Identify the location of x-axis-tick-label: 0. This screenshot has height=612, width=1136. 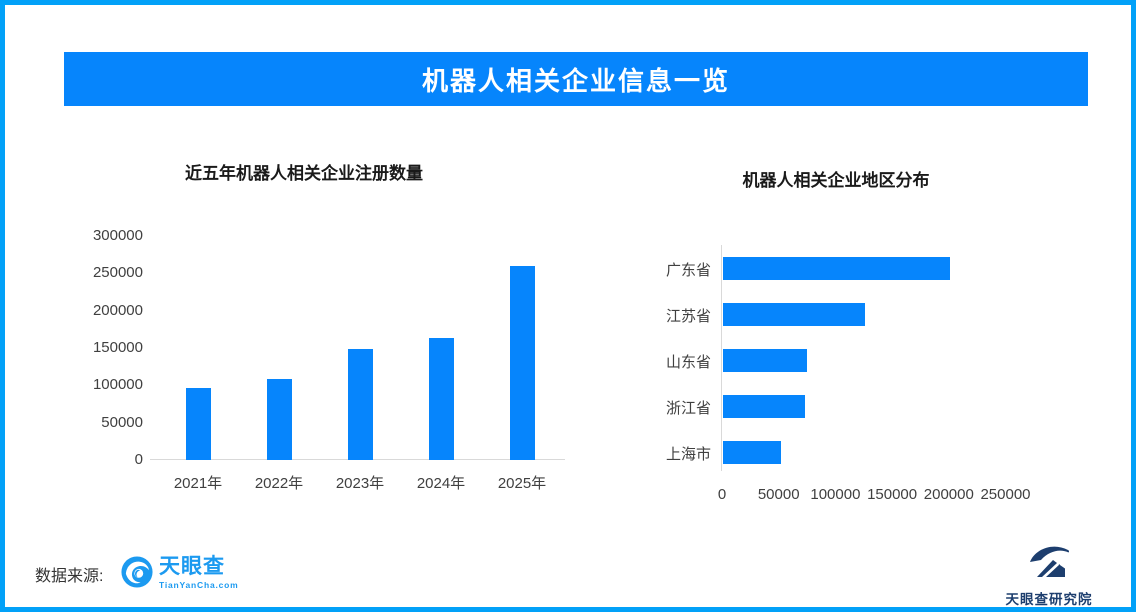
(722, 494).